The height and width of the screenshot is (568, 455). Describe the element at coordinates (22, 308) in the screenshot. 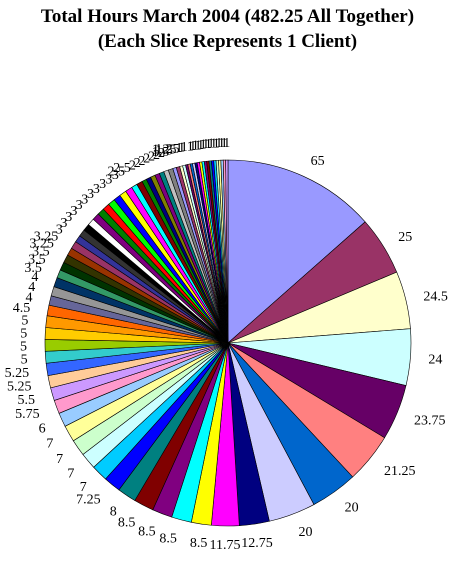

I see `slice-label: 4.5` at that location.